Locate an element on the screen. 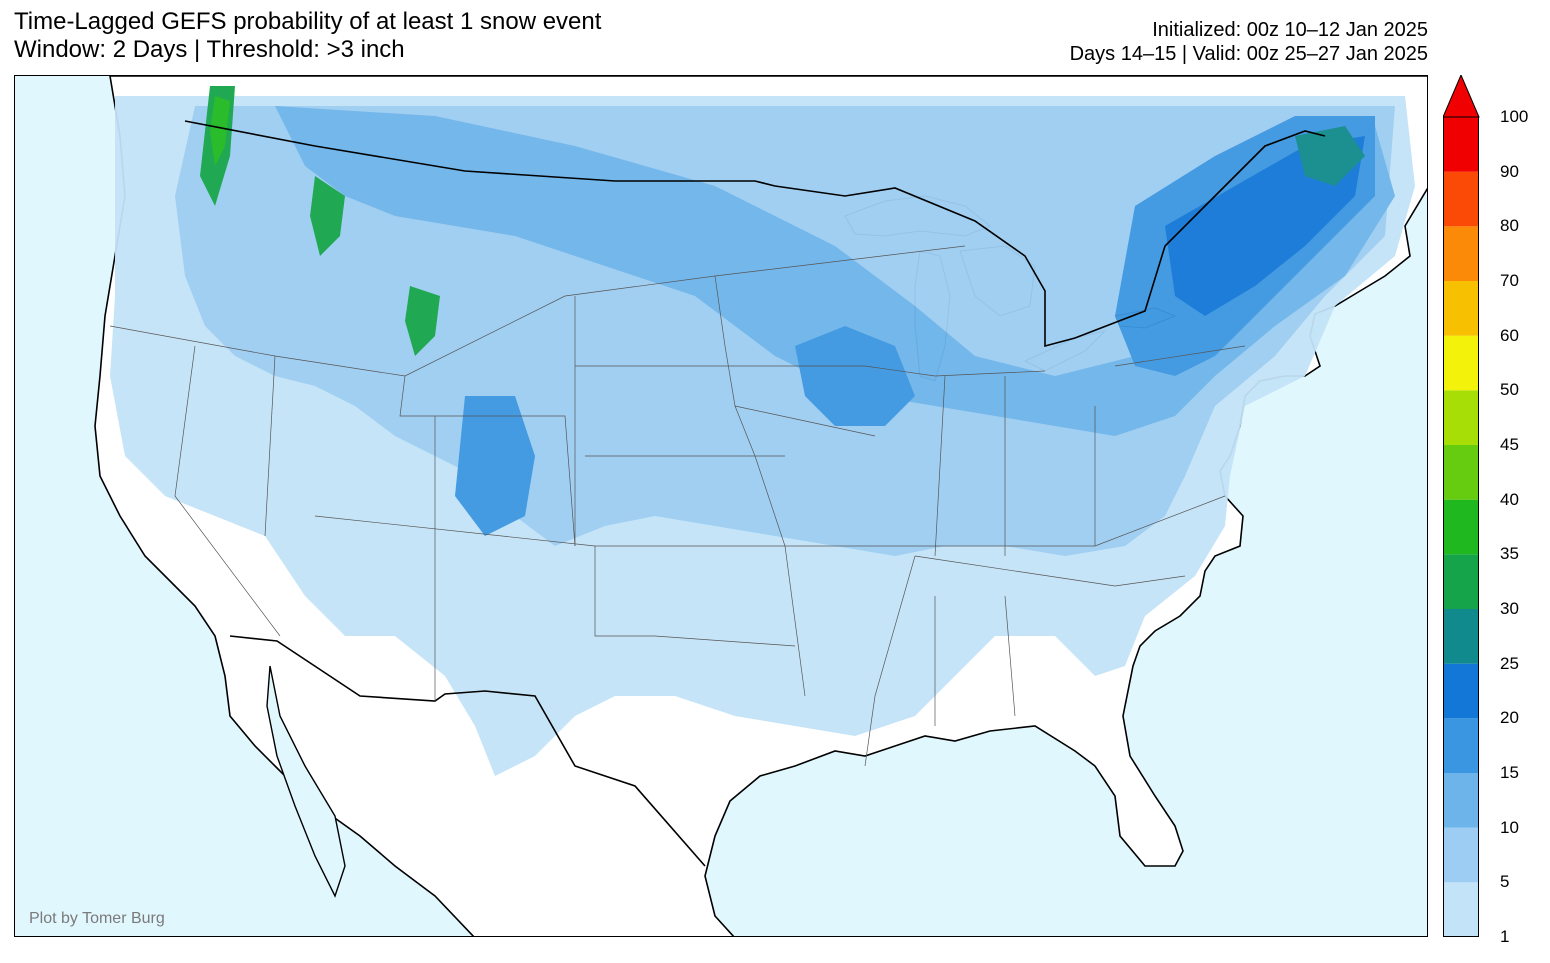 This screenshot has height=963, width=1550. colorbar-tick-label: 70 is located at coordinates (1509, 280).